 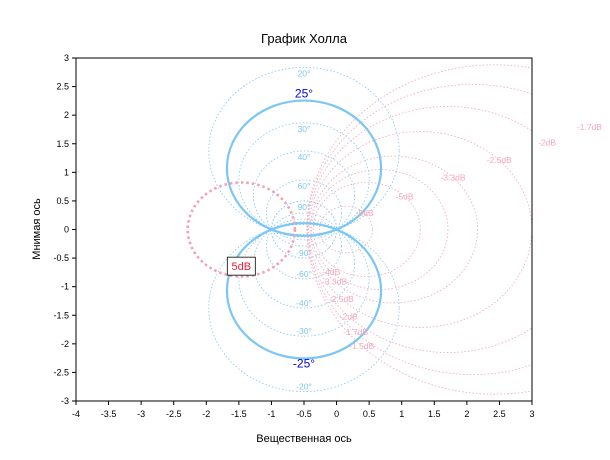 I want to click on x-tick-label: 1.5, so click(x=434, y=414).